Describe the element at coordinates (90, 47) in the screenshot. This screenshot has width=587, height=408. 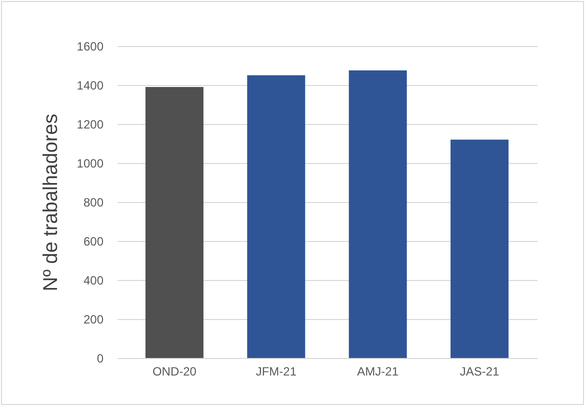
I see `y-tick-label: 1600` at that location.